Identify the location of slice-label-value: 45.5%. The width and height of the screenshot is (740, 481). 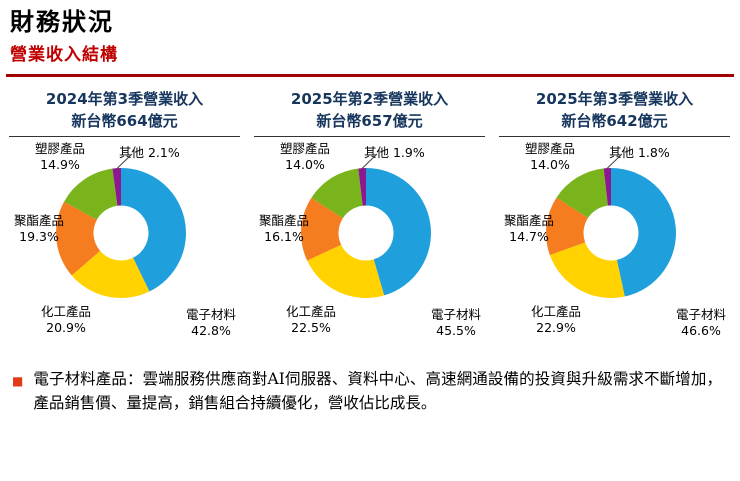
(456, 331).